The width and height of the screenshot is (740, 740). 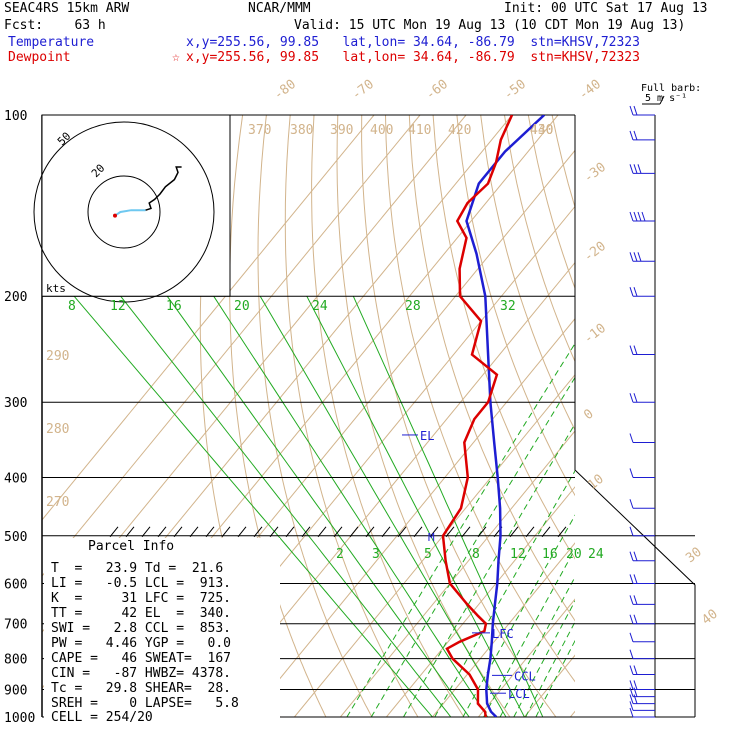 I want to click on lfc-marker-label: LFC, so click(x=503, y=634).